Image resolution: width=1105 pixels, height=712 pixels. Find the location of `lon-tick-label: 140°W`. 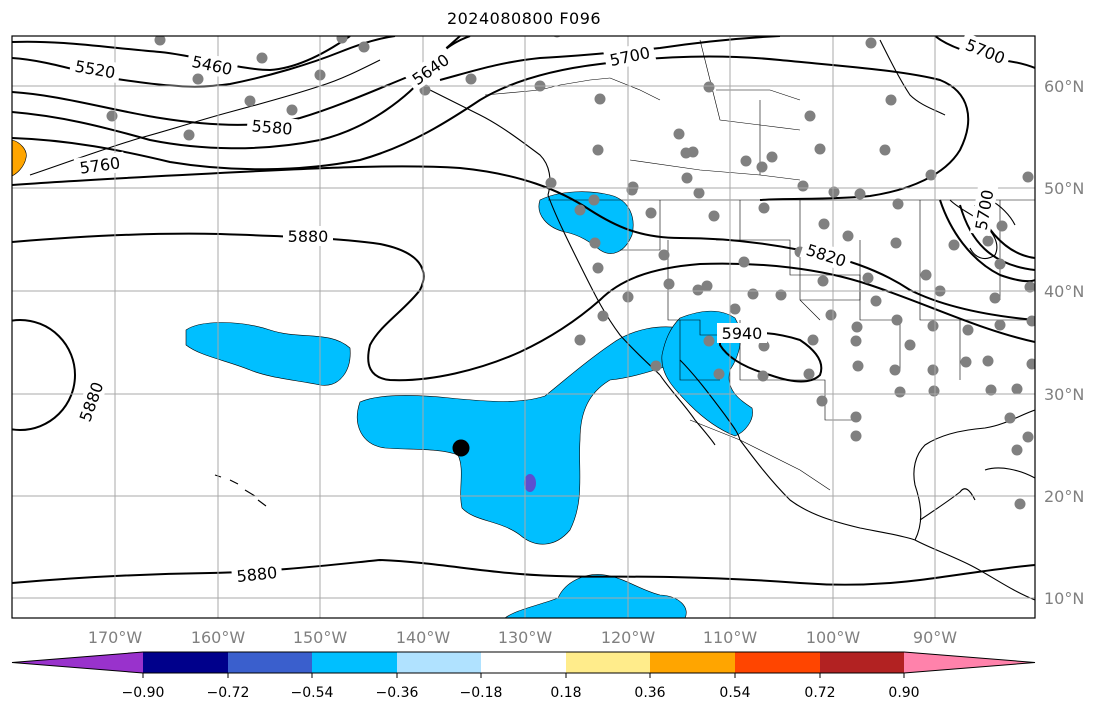

lon-tick-label: 140°W is located at coordinates (423, 637).